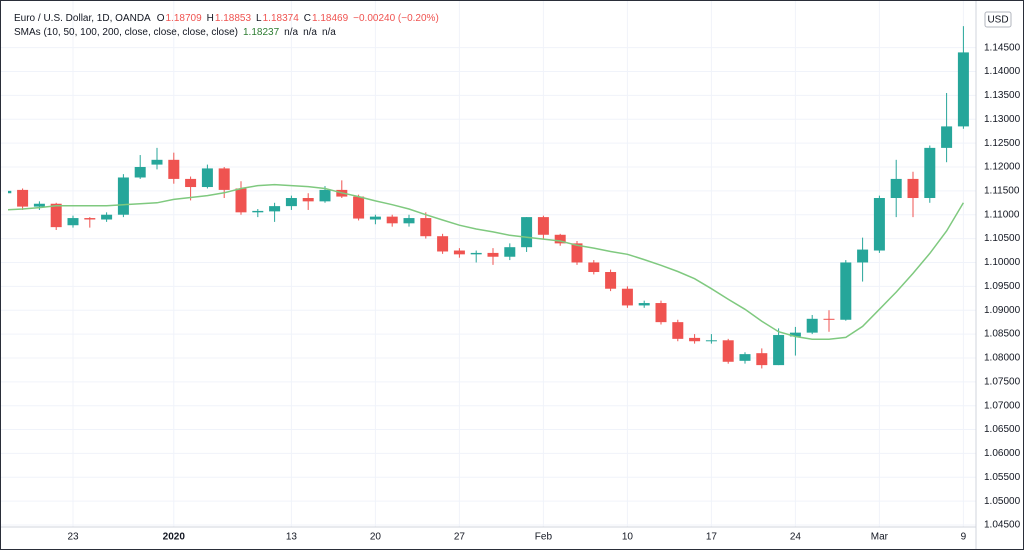  Describe the element at coordinates (1002, 167) in the screenshot. I see `y-tick-label: 1.12000` at that location.